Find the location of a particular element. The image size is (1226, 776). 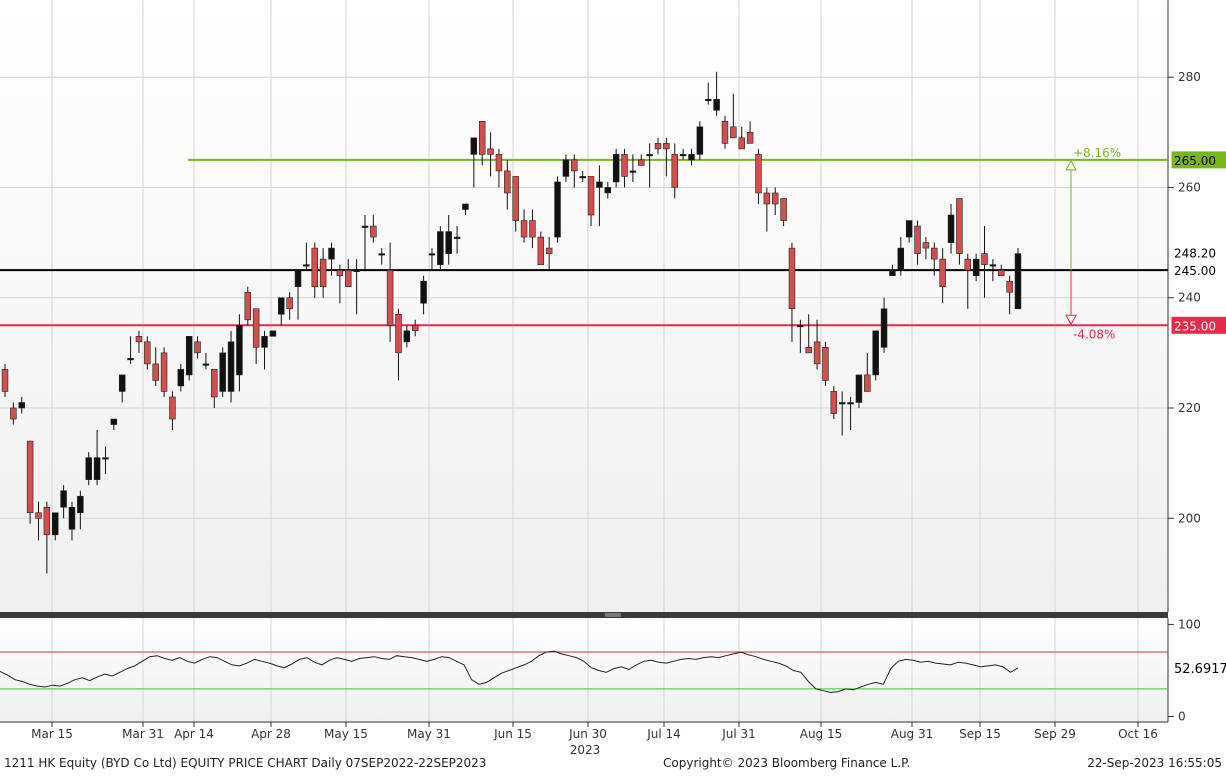

y-tick-label: 260 is located at coordinates (1189, 187).